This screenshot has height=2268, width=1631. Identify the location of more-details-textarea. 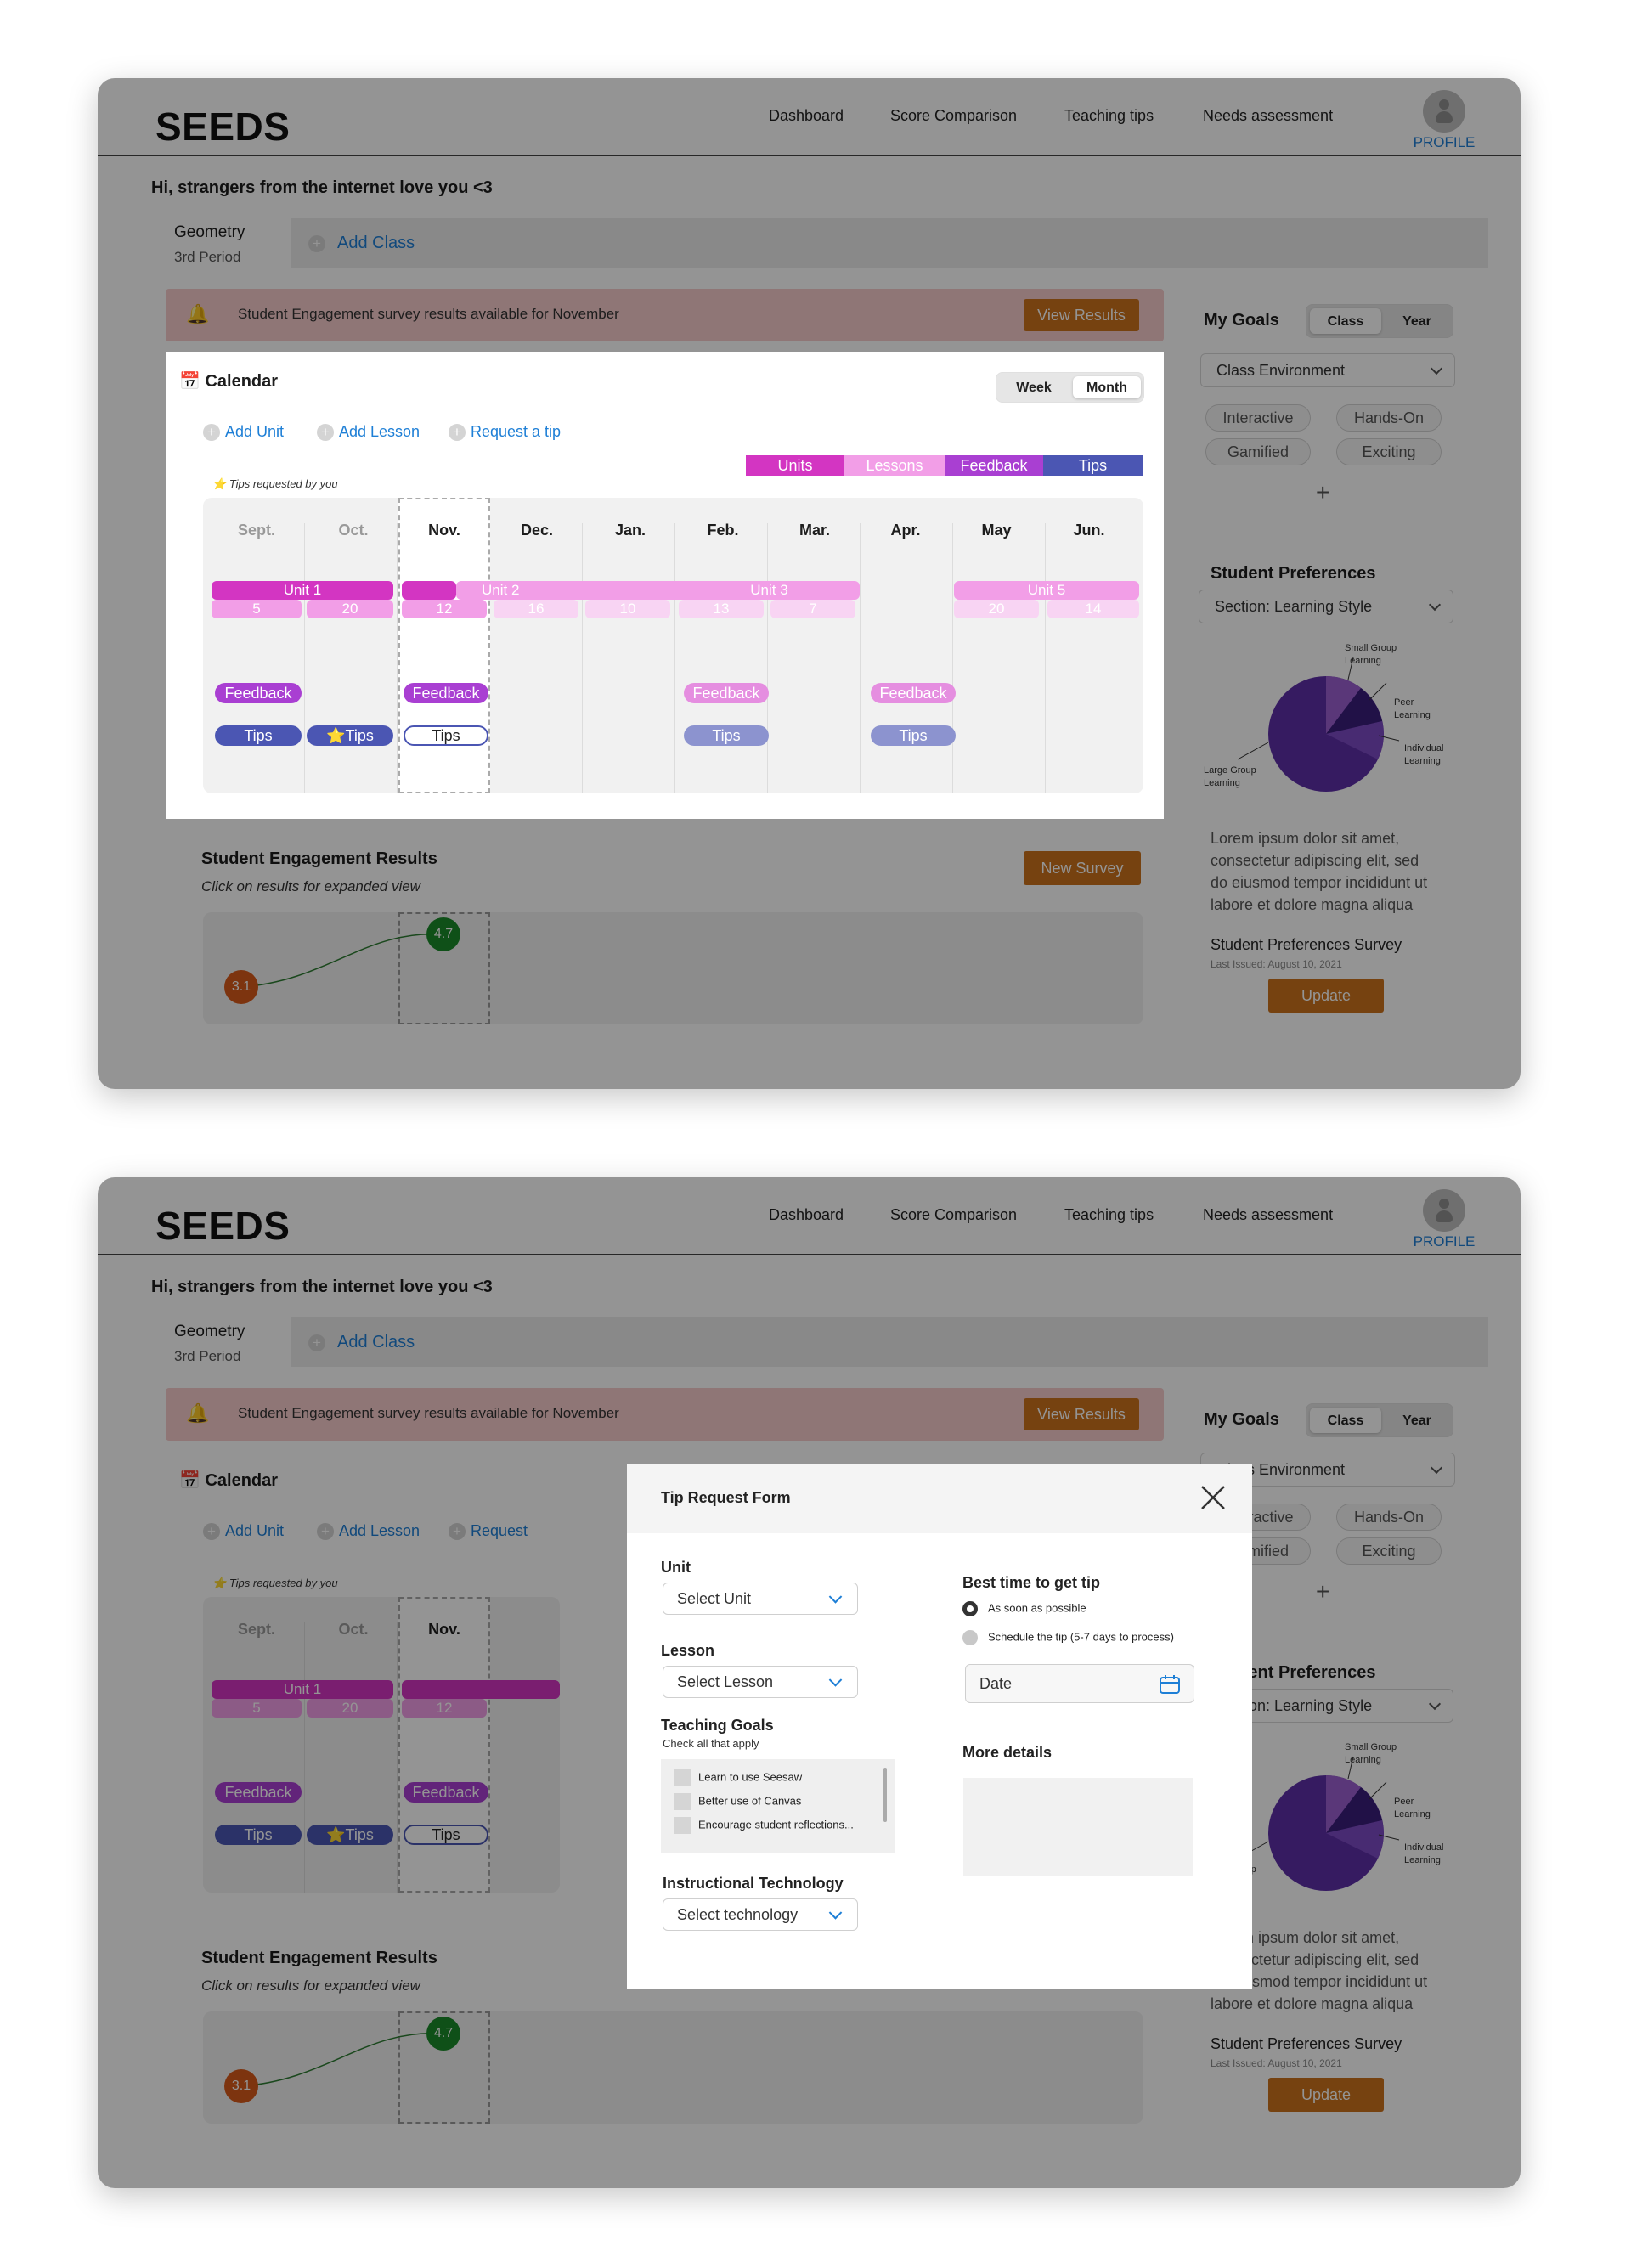
(1078, 1827).